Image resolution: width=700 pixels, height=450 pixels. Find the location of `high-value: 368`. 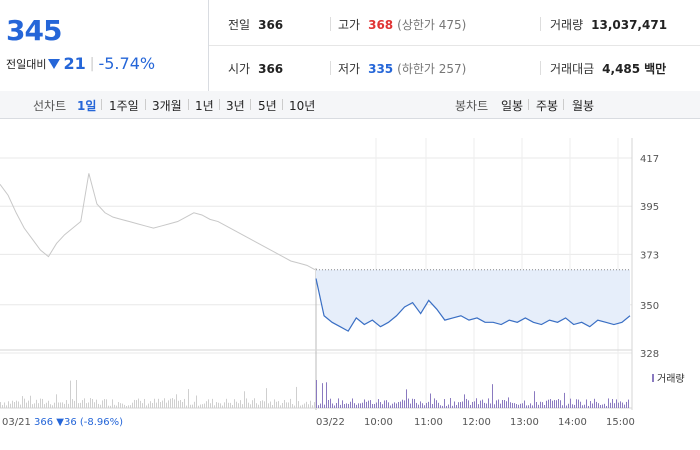

high-value: 368 is located at coordinates (381, 24).